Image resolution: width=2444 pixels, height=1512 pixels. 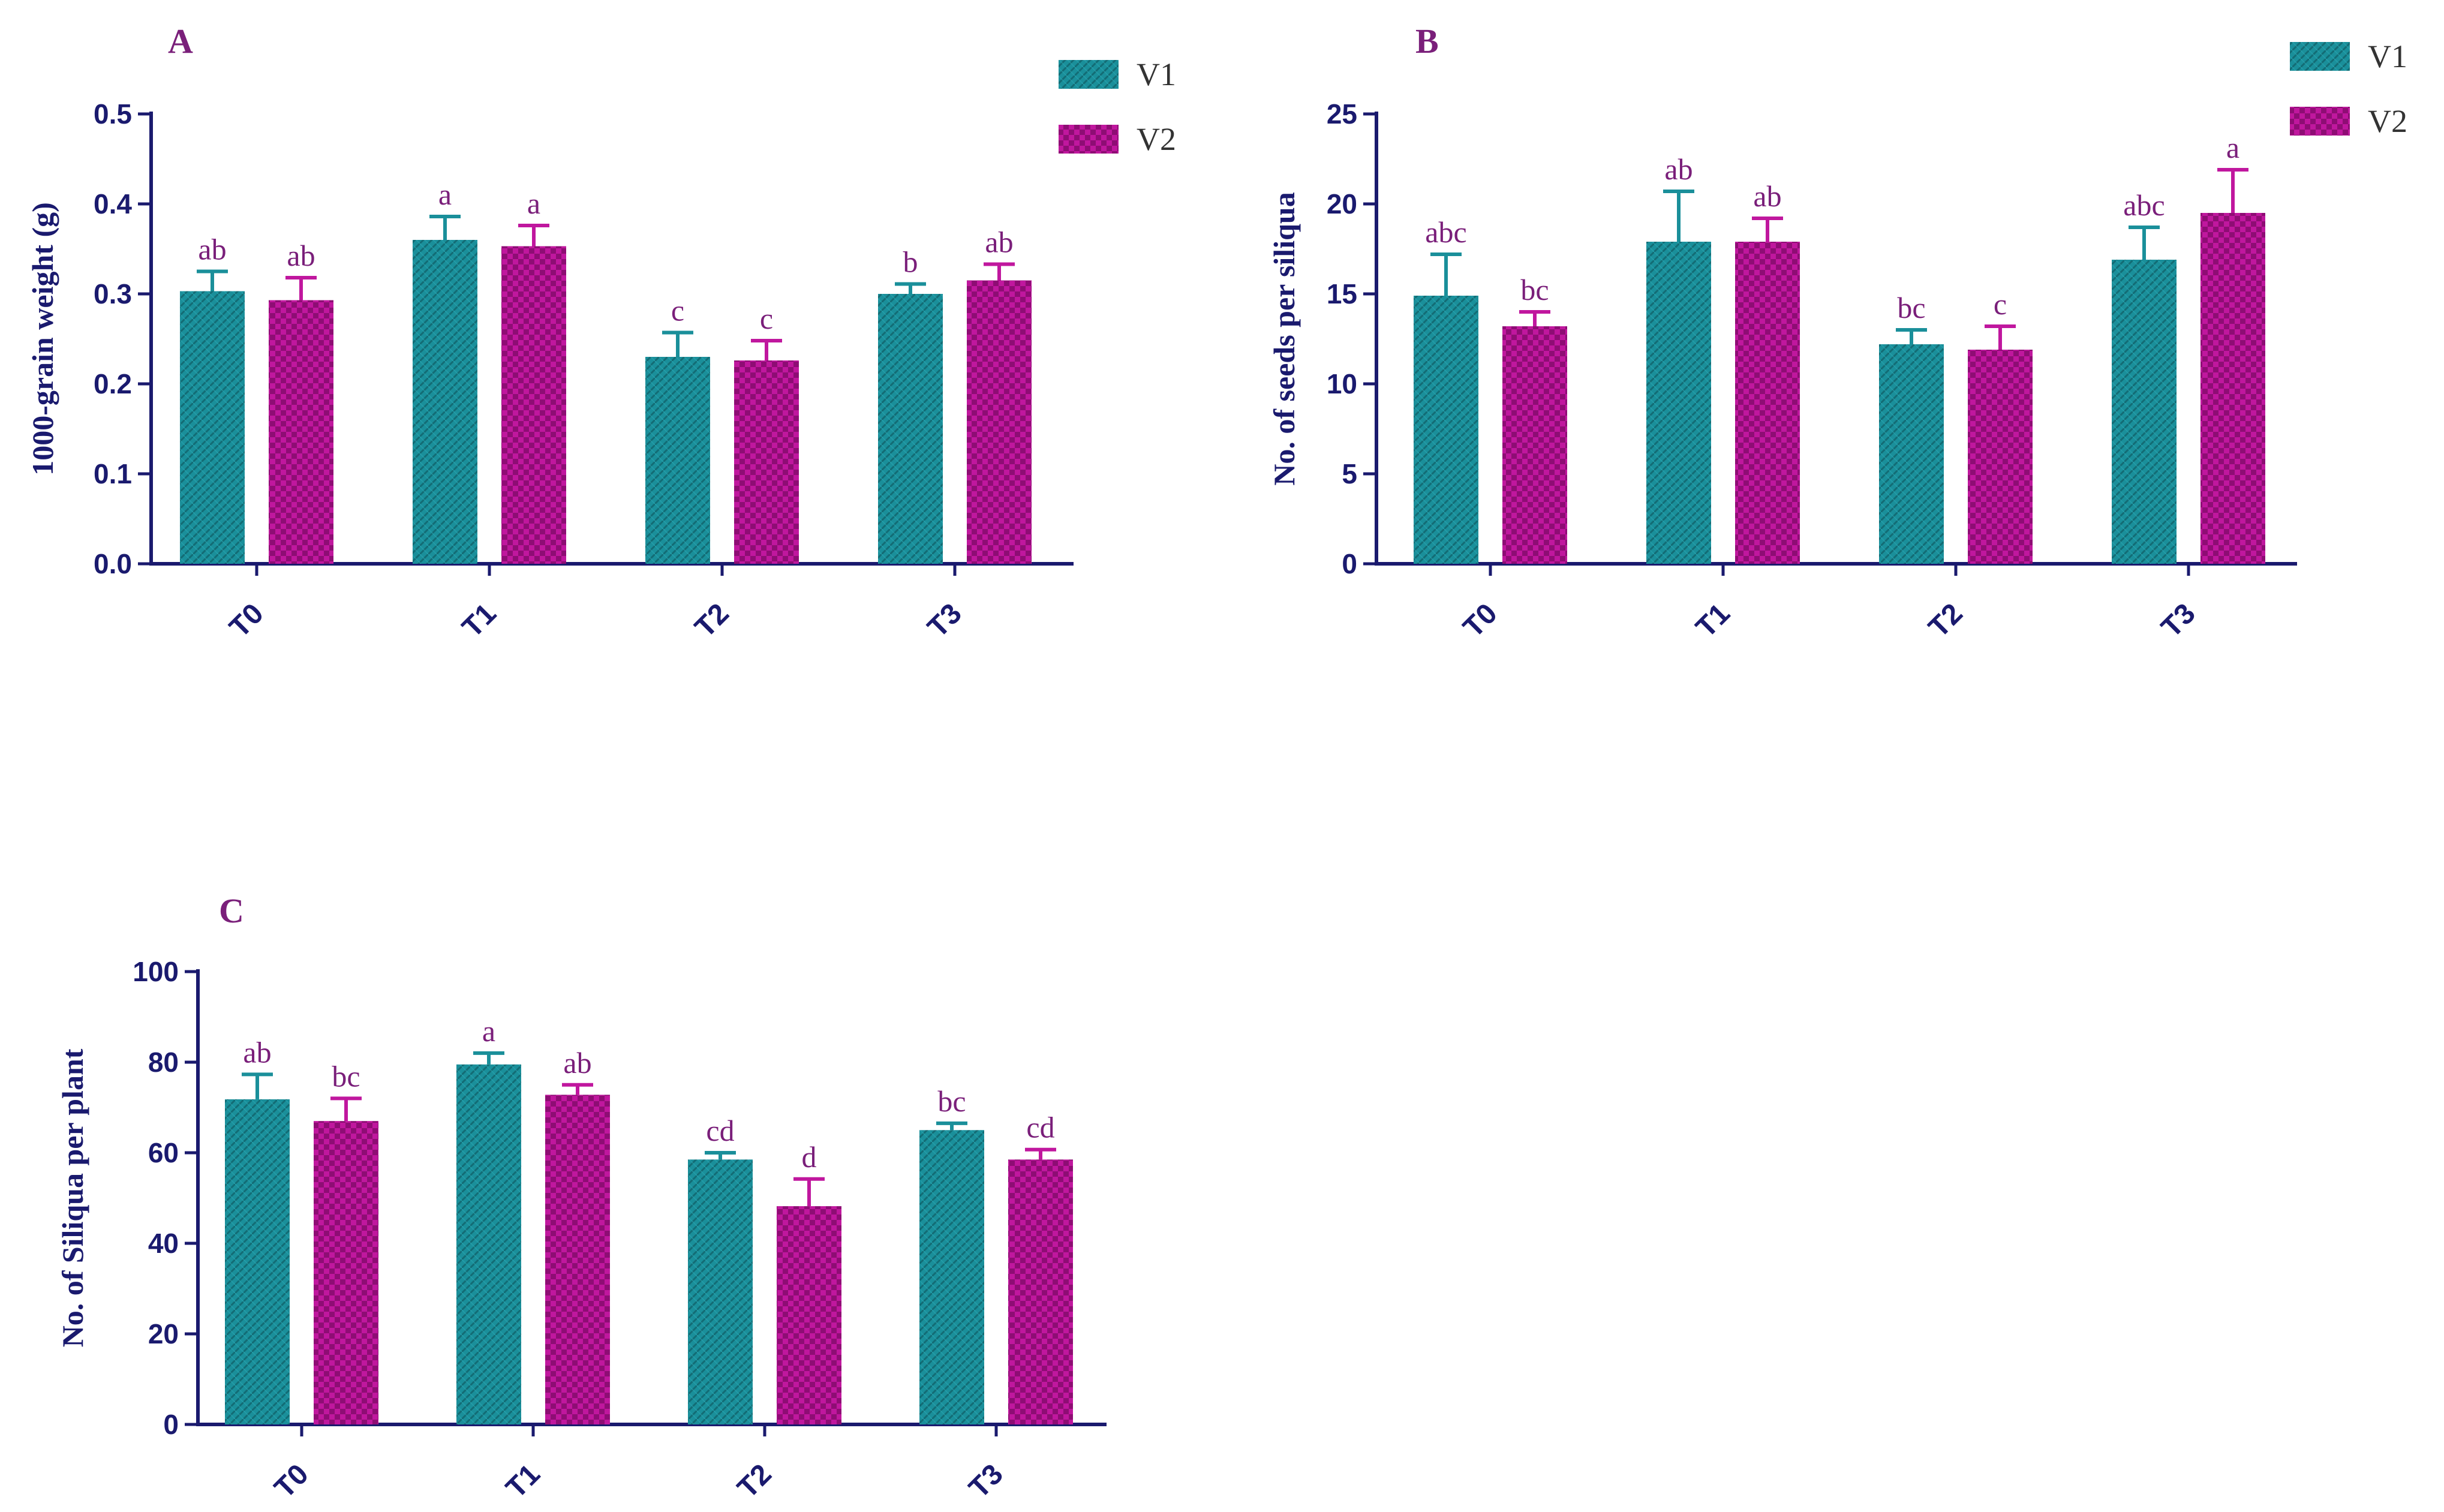 What do you see at coordinates (42, 339) in the screenshot?
I see `y-axis-title: 1000-grain weight (g)` at bounding box center [42, 339].